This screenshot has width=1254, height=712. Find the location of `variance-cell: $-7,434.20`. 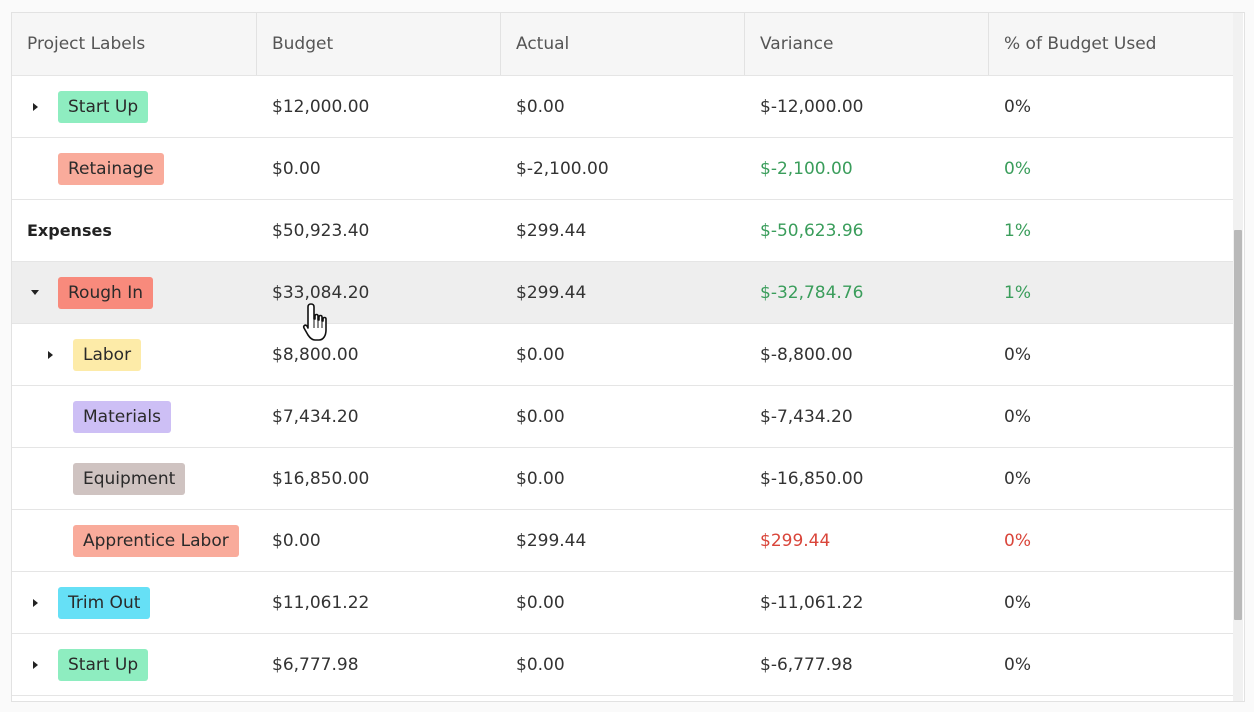

variance-cell: $-7,434.20 is located at coordinates (806, 416).